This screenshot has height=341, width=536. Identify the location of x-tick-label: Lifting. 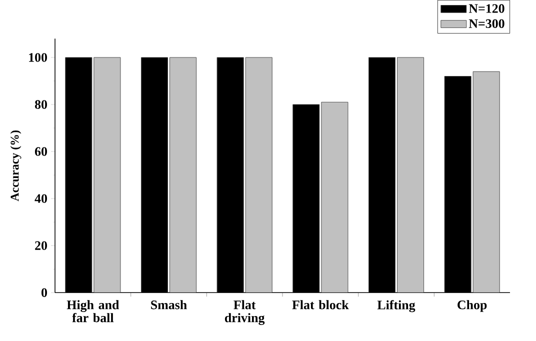
(396, 306).